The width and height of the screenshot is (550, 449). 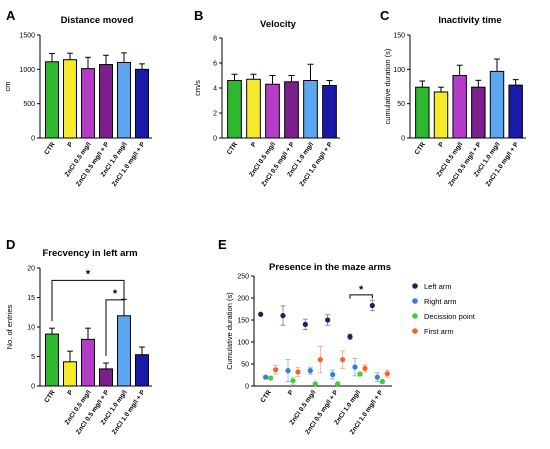 I want to click on panel-c-label: C, so click(x=385, y=15).